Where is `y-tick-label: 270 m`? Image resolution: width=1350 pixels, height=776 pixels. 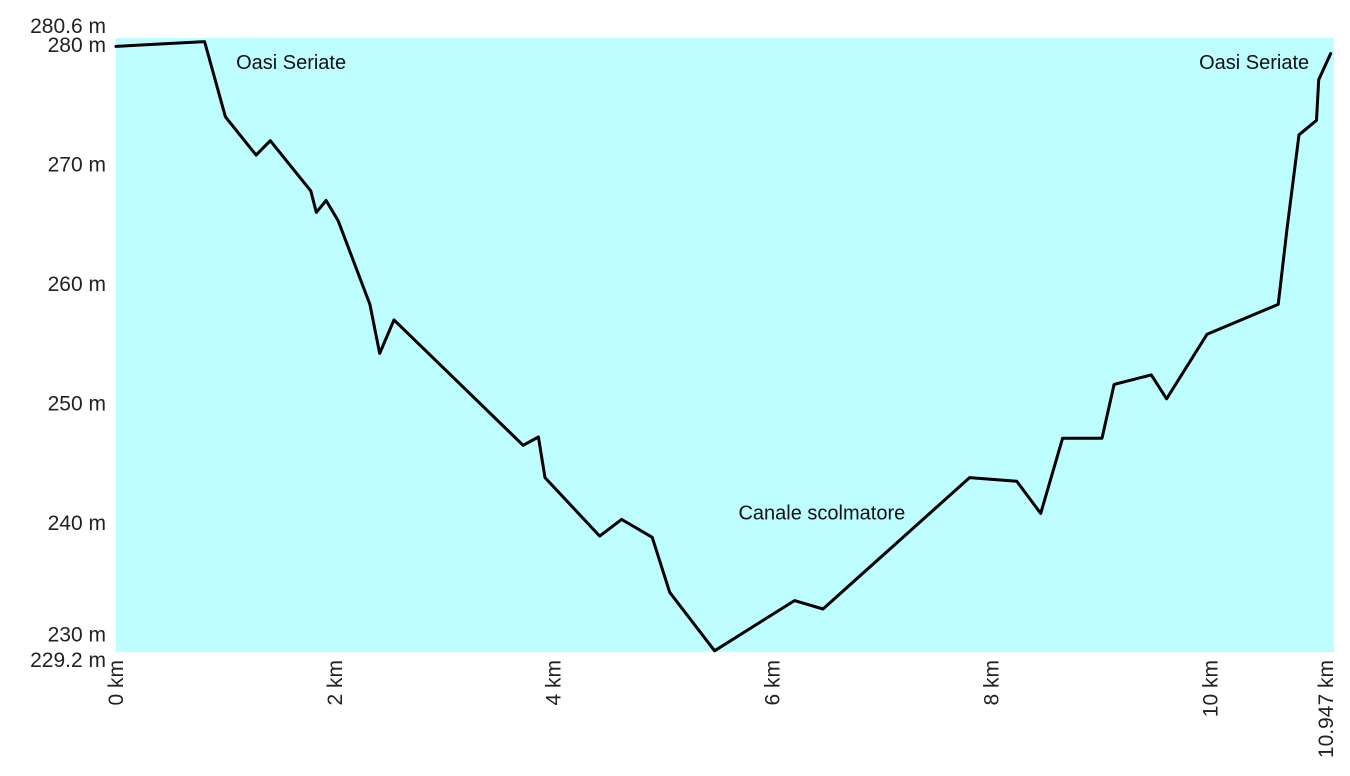 y-tick-label: 270 m is located at coordinates (77, 165).